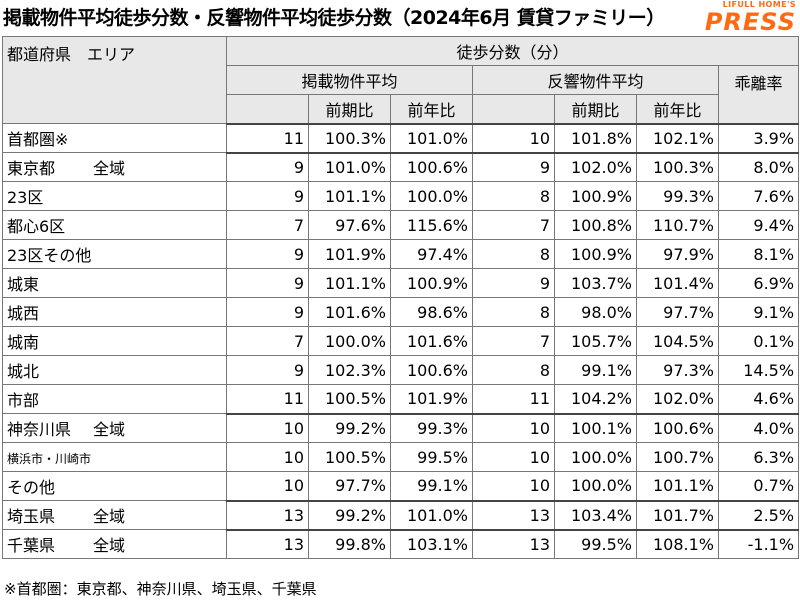 The image size is (800, 600). I want to click on response-prev-year-cell: 100.7%, so click(677, 457).